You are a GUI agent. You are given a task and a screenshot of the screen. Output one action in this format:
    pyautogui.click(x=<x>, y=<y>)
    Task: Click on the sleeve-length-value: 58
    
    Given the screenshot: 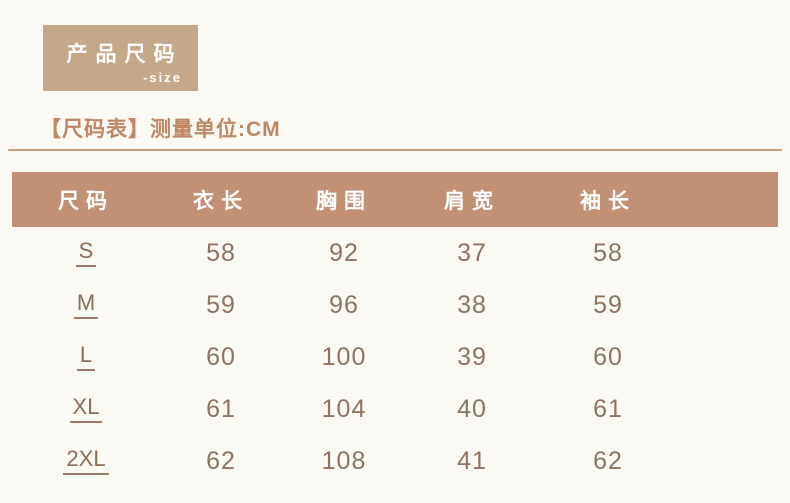 What is the action you would take?
    pyautogui.click(x=608, y=252)
    